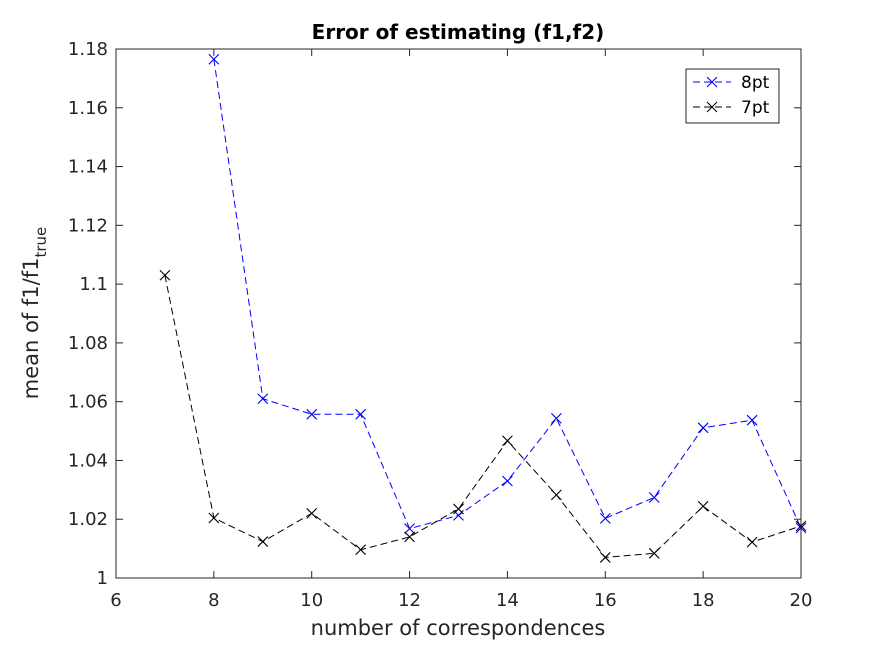  What do you see at coordinates (731, 108) in the screenshot?
I see `legend-entry-7pt: 7pt` at bounding box center [731, 108].